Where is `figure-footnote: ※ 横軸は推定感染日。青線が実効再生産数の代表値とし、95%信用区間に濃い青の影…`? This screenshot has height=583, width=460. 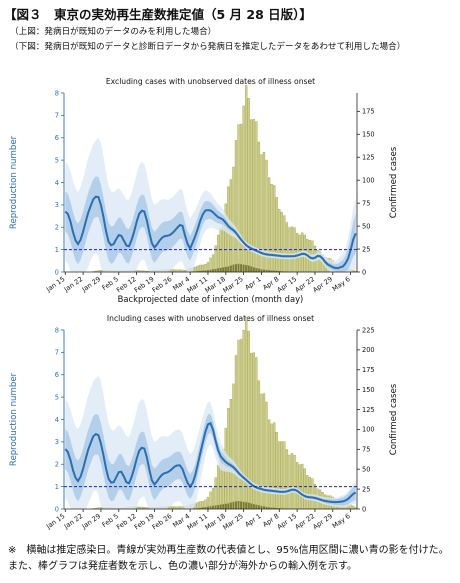
figure-footnote: ※ 横軸は推定感染日。青線が実効再生産数の代表値とし、95%信用区間に濃い青の影… is located at coordinates (228, 558).